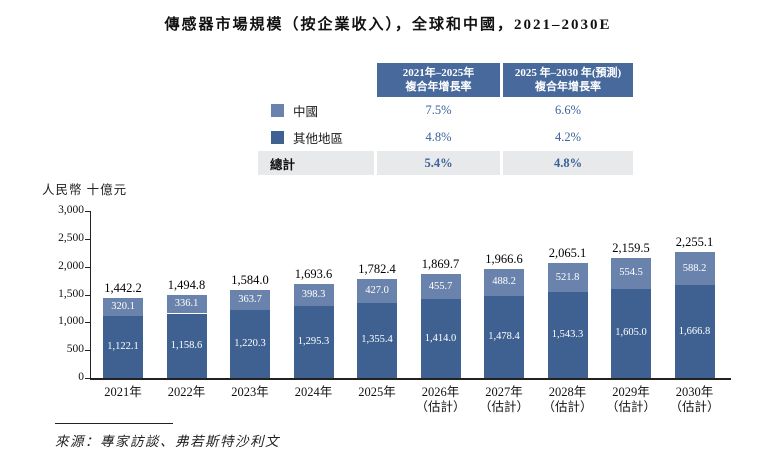 This screenshot has width=776, height=457. I want to click on bar-value-china: 320.1, so click(123, 306).